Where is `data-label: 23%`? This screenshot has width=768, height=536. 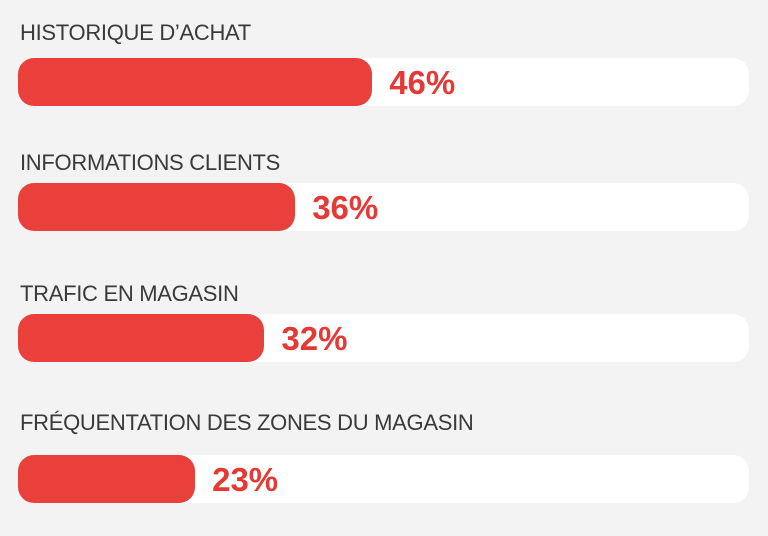
data-label: 23% is located at coordinates (245, 479).